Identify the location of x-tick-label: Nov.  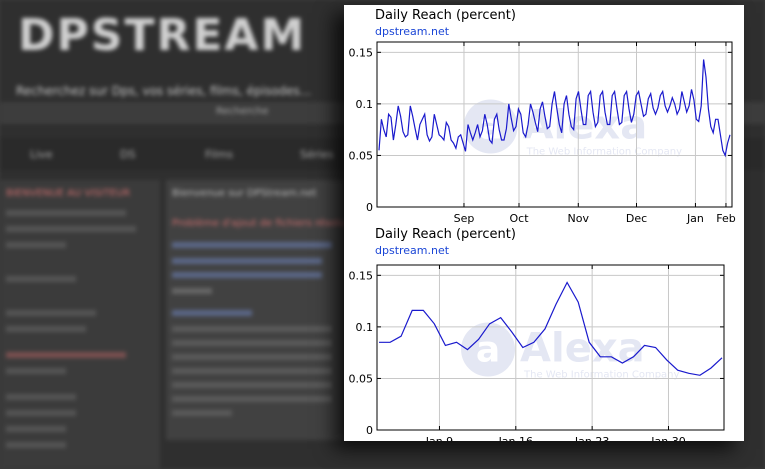
(579, 218).